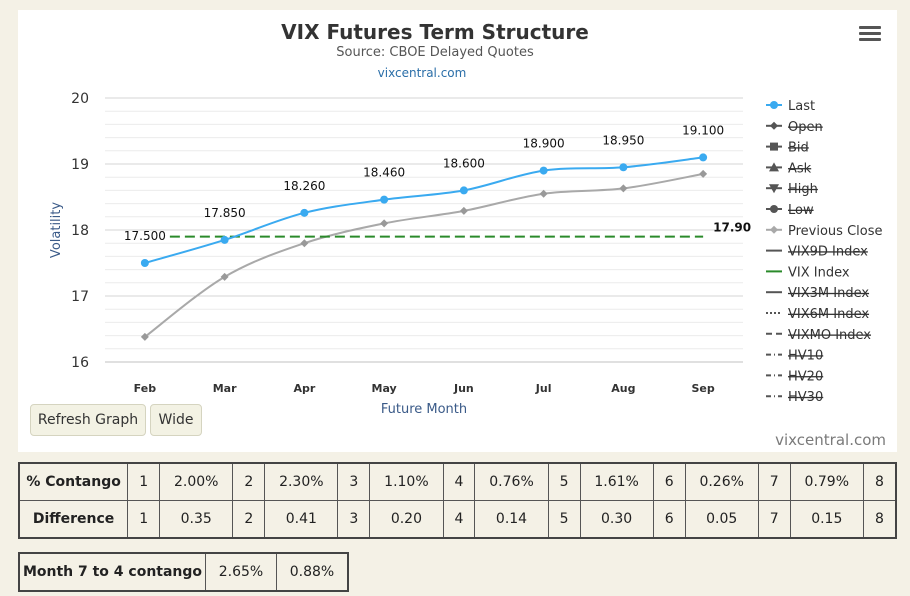 This screenshot has width=910, height=596. I want to click on hamburger-menu-icon, so click(870, 34).